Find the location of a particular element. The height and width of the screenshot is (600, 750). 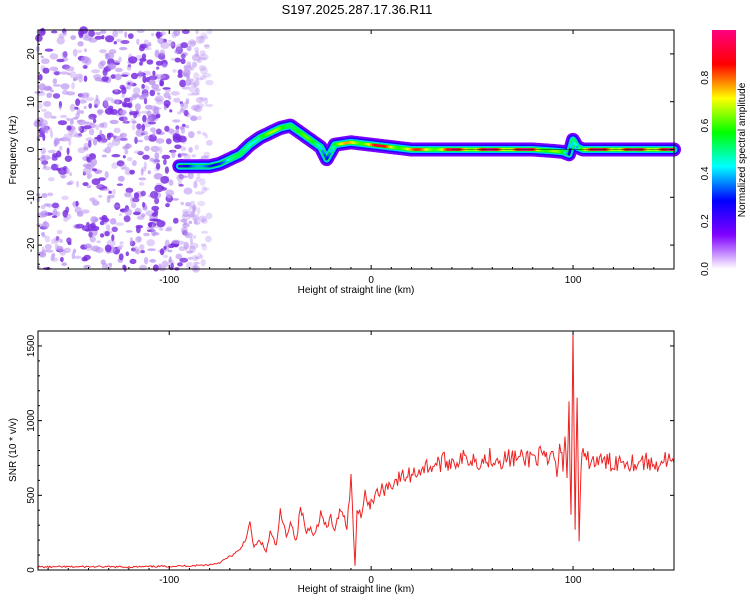

snr-y-tick-label: 500 is located at coordinates (31, 495).